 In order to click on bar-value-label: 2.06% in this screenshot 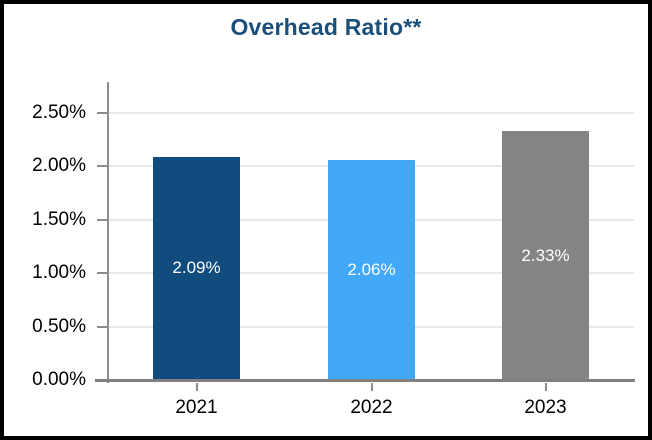, I will do `click(371, 269)`.